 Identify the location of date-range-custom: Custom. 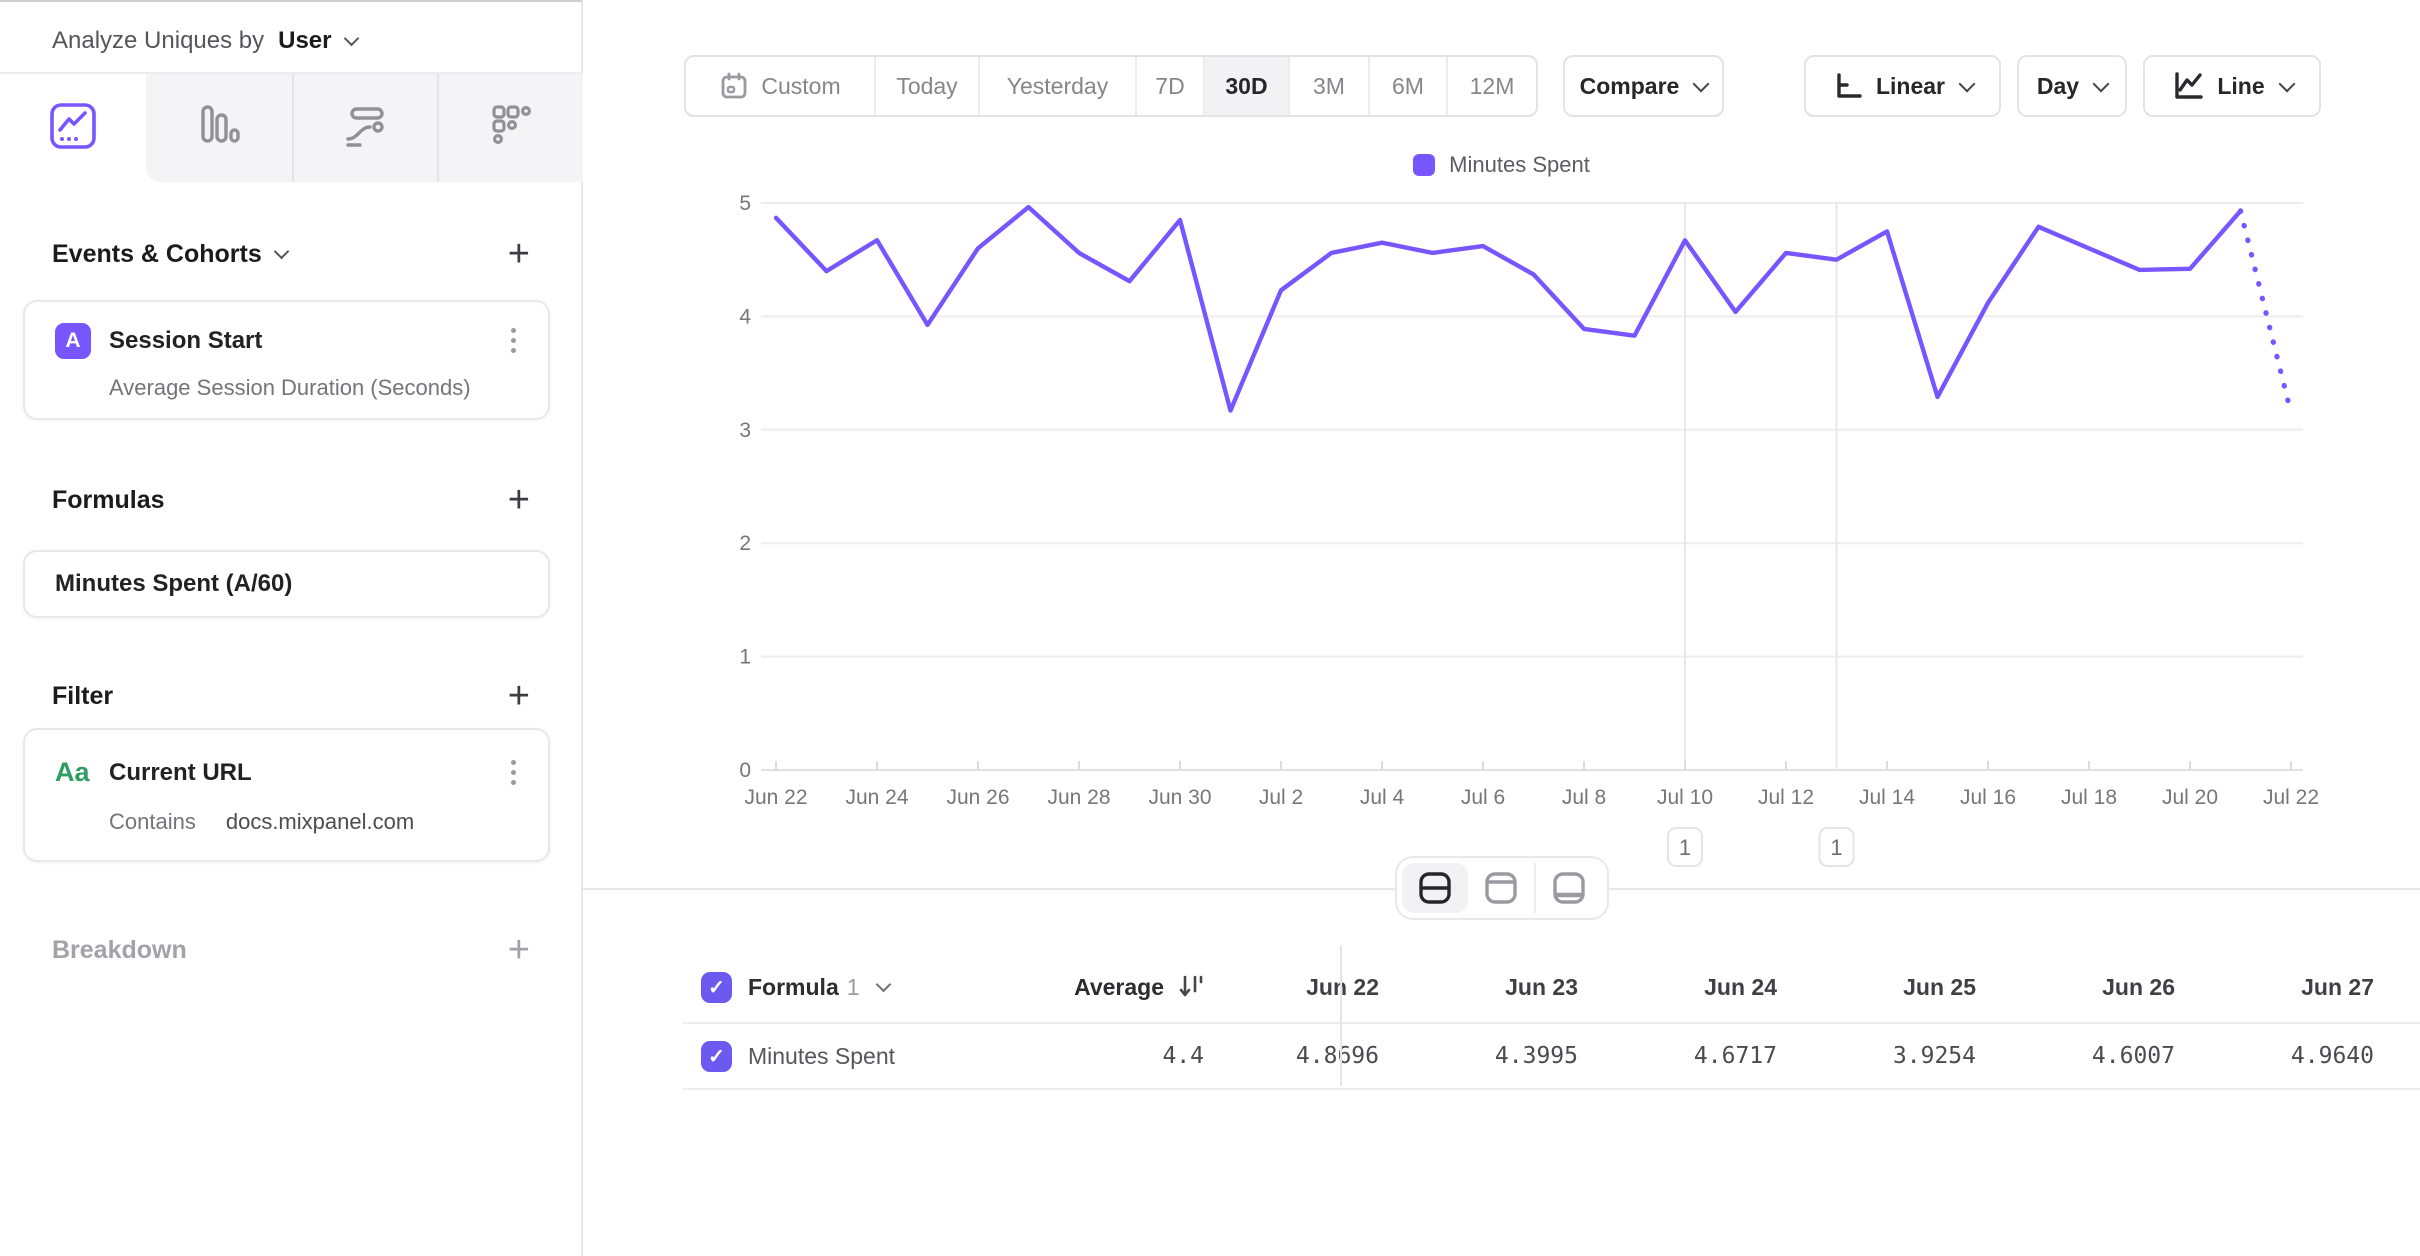
(781, 86).